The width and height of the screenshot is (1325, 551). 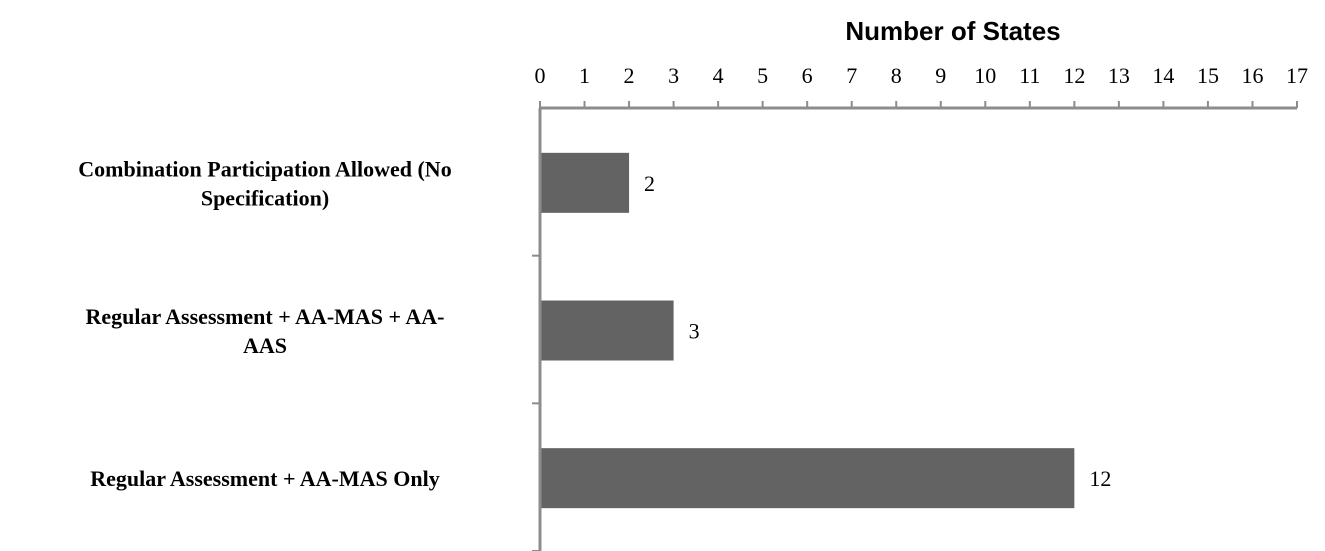 What do you see at coordinates (1297, 75) in the screenshot?
I see `x-tick-label: 17` at bounding box center [1297, 75].